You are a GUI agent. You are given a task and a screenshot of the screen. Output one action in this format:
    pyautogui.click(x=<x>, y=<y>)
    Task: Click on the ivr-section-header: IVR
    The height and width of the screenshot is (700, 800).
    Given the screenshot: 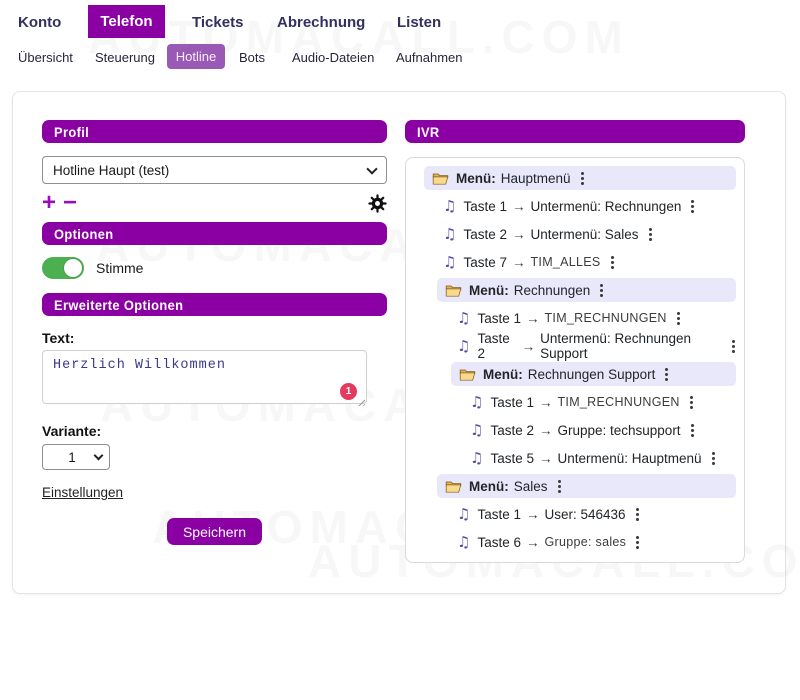 What is the action you would take?
    pyautogui.click(x=575, y=131)
    